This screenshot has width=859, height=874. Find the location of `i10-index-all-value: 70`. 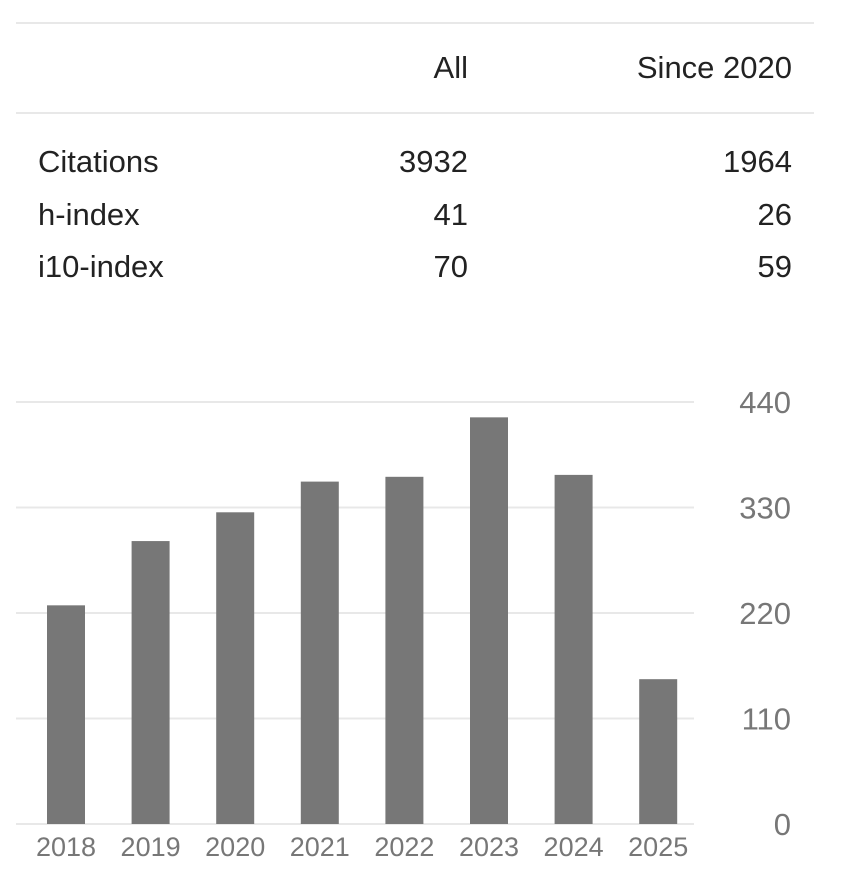

i10-index-all-value: 70 is located at coordinates (450, 266).